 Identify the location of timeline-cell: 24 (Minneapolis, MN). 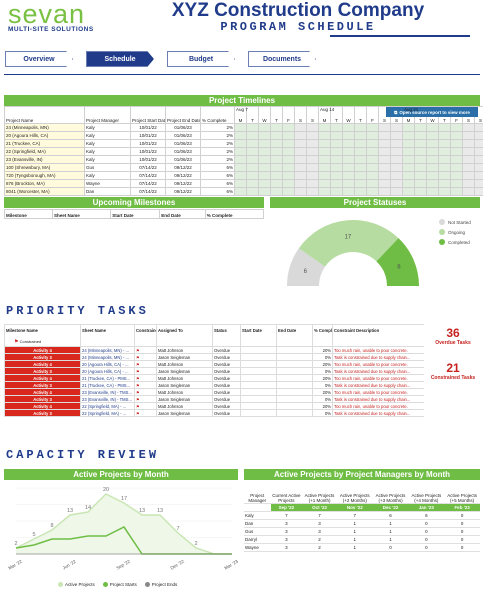
(44, 127).